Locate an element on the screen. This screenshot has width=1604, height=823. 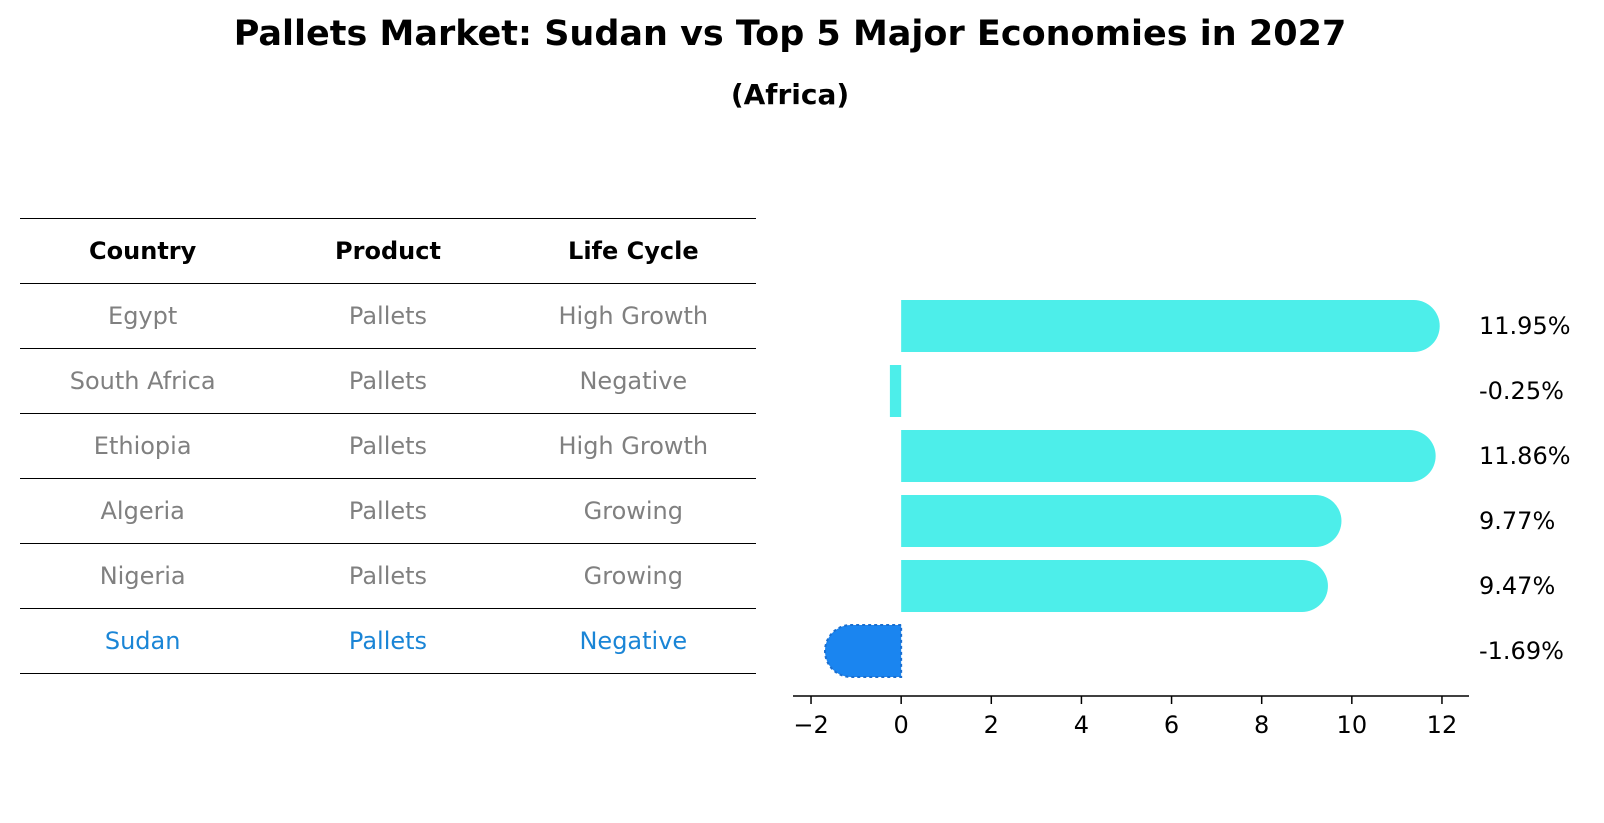
table-row: Nigeria Pallets Growing is located at coordinates (388, 576).